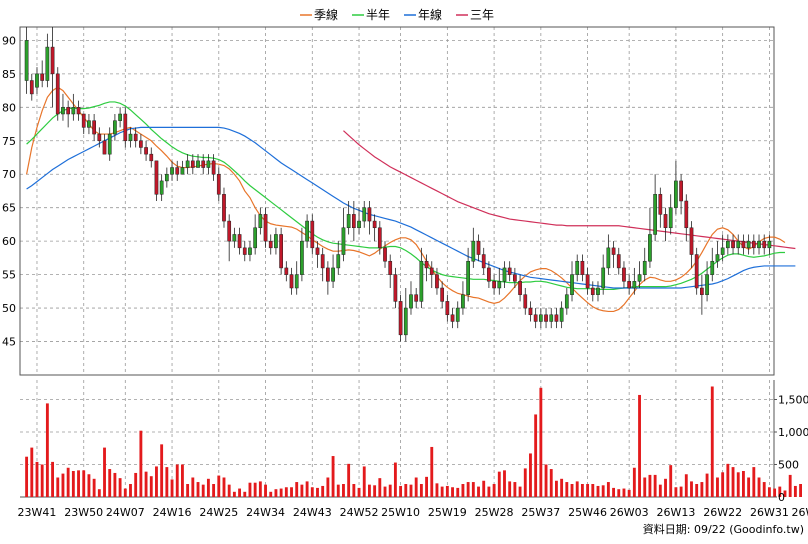 The height and width of the screenshot is (544, 808). What do you see at coordinates (125, 512) in the screenshot?
I see `x-tick-label: 24W07` at bounding box center [125, 512].